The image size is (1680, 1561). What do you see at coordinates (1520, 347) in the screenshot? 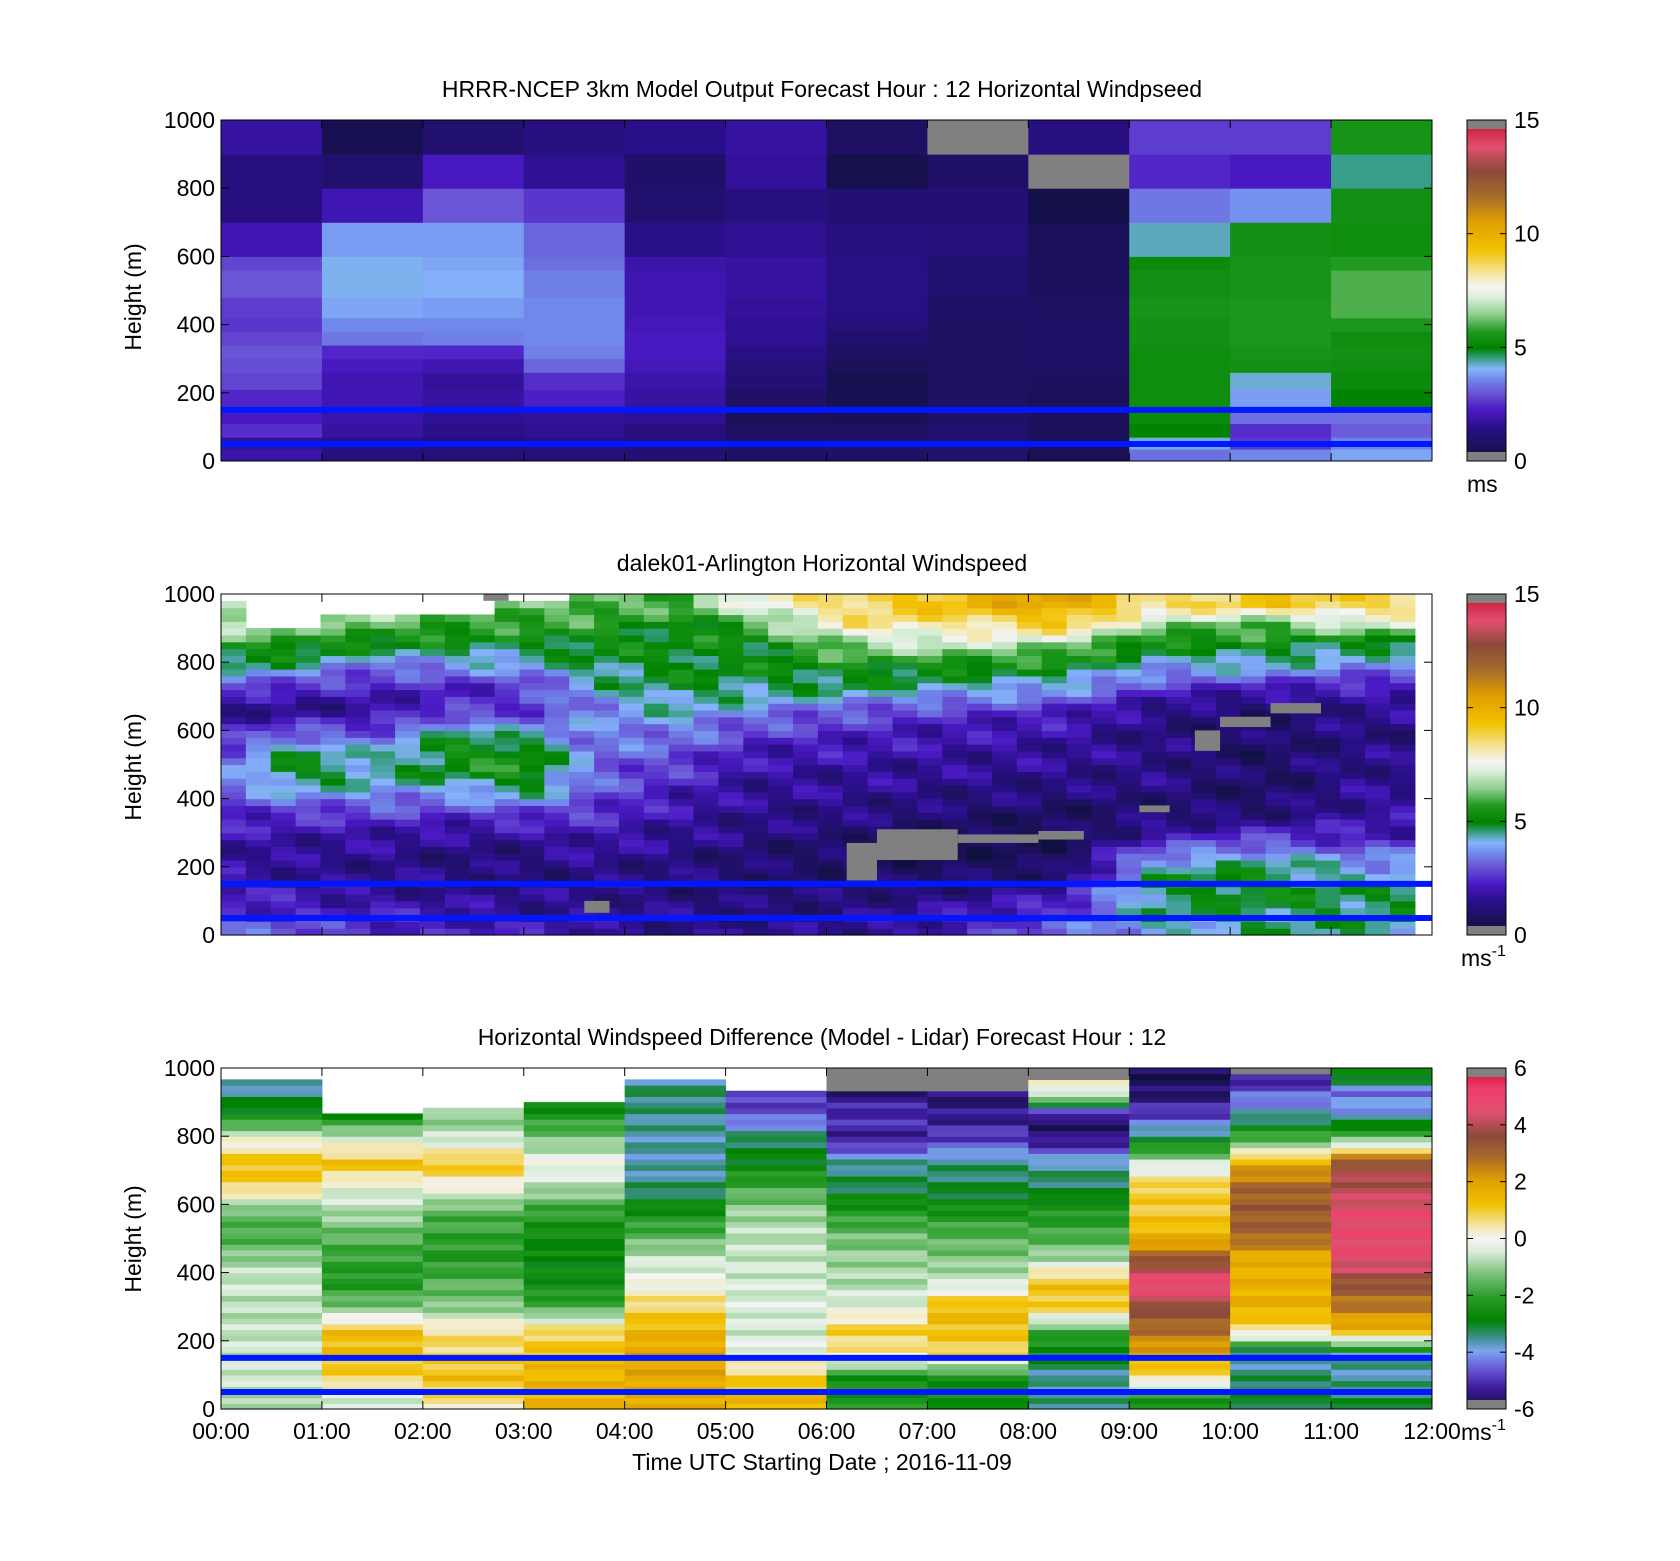
I see `colorbar-tick-label: 5` at bounding box center [1520, 347].